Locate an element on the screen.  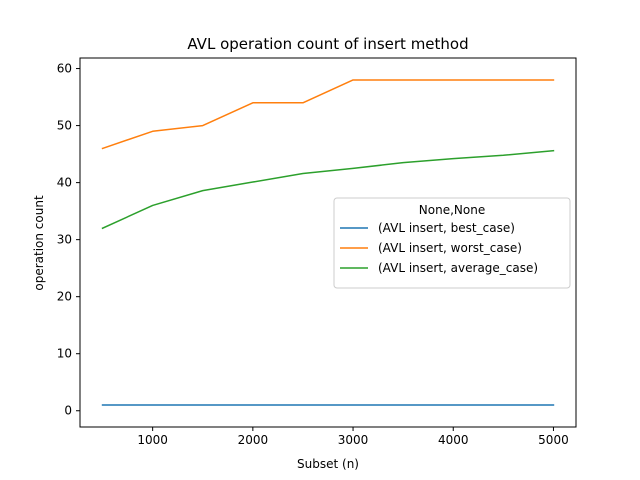
y-tick-label: 30 is located at coordinates (64, 240).